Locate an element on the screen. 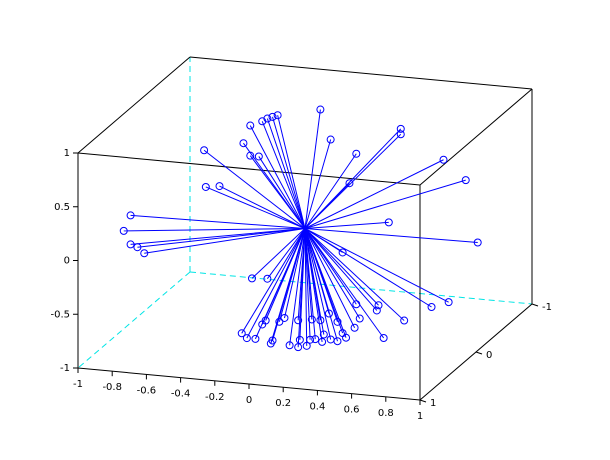  y-tick-label: -1 is located at coordinates (547, 307).